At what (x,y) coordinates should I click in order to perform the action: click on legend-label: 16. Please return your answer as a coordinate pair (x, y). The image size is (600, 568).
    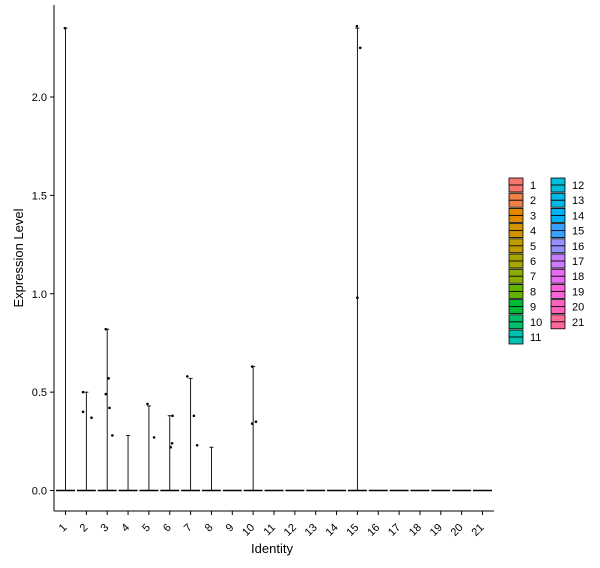
    Looking at the image, I should click on (578, 247).